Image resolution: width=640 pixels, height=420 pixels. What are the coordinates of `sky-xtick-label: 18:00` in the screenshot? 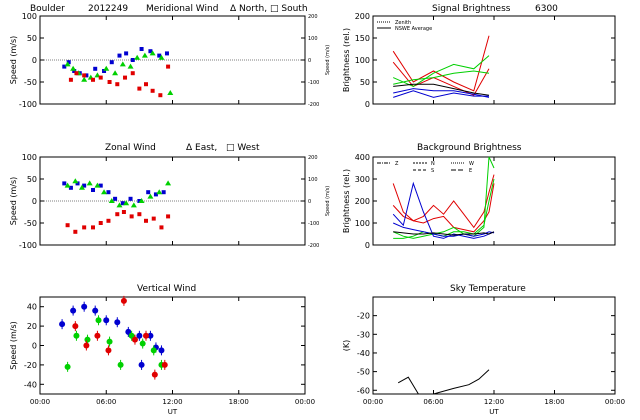 It's located at (554, 402).